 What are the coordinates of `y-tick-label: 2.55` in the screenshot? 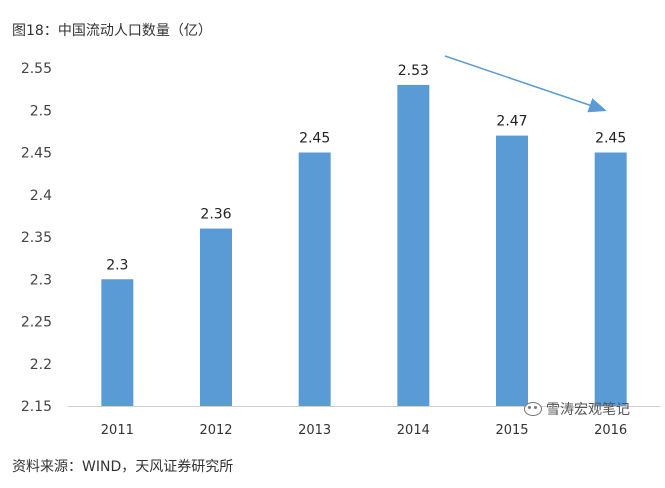 It's located at (36, 69).